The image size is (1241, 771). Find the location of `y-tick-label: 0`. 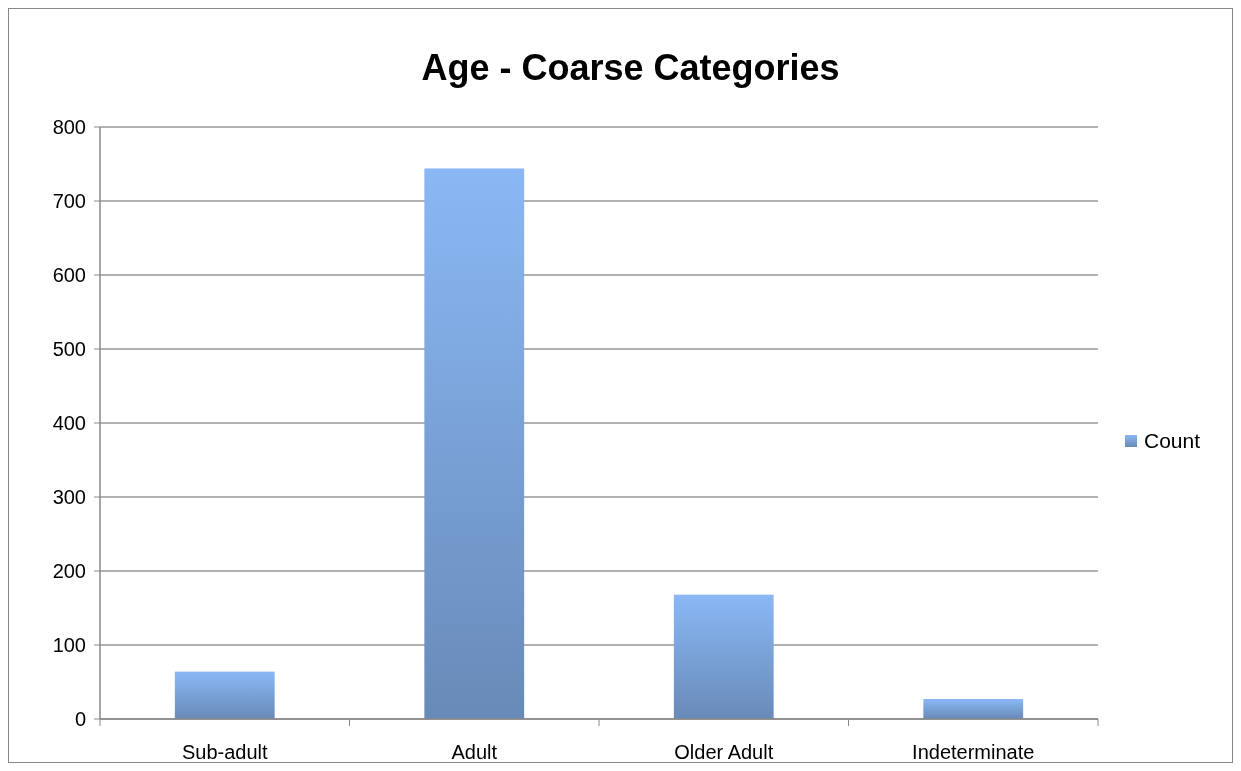

y-tick-label: 0 is located at coordinates (80, 719).